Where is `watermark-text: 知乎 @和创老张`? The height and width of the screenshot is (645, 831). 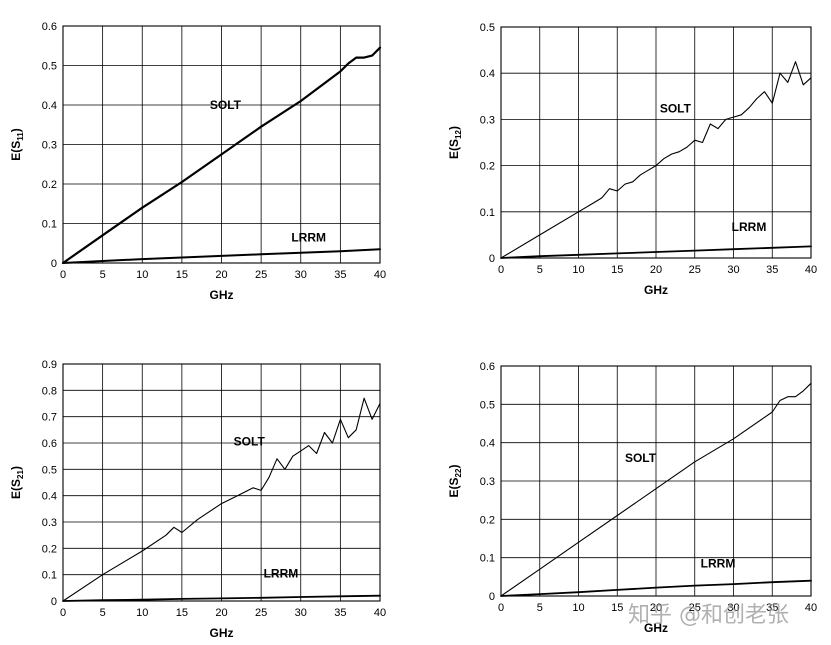
watermark-text: 知乎 @和创老张 is located at coordinates (708, 615).